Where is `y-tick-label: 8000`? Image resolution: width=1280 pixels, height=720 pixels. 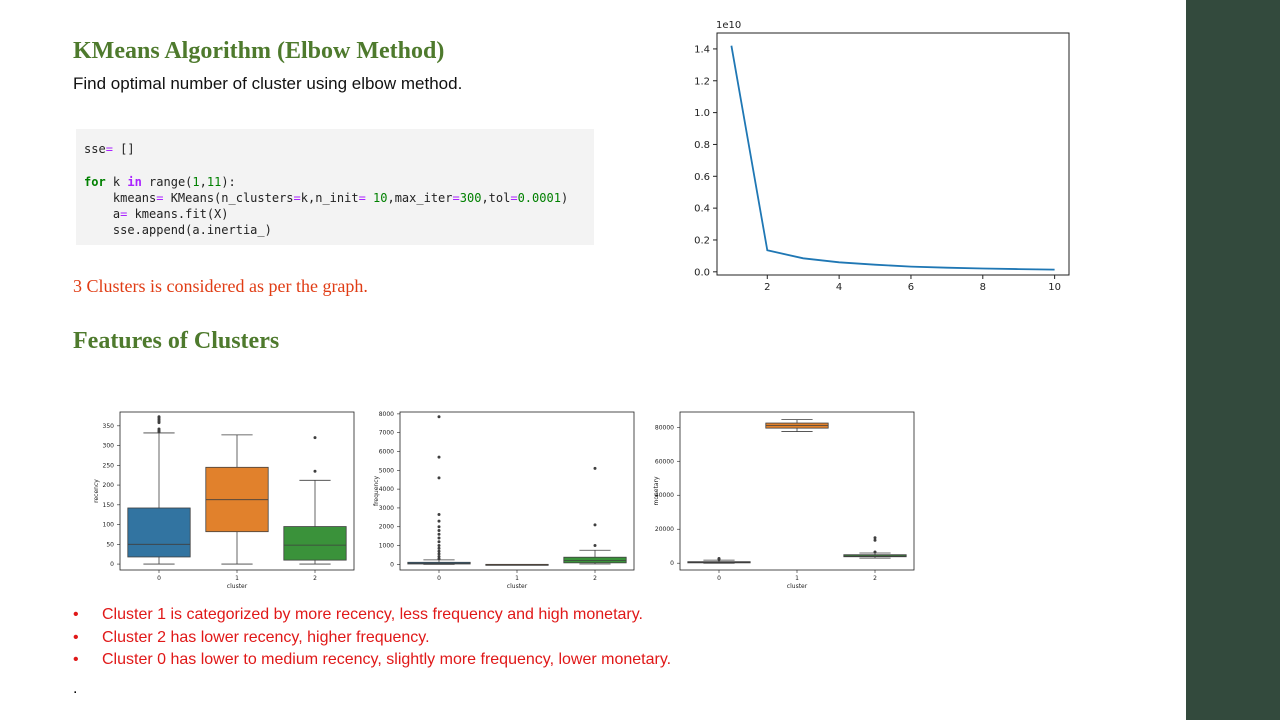
y-tick-label: 8000 is located at coordinates (386, 414).